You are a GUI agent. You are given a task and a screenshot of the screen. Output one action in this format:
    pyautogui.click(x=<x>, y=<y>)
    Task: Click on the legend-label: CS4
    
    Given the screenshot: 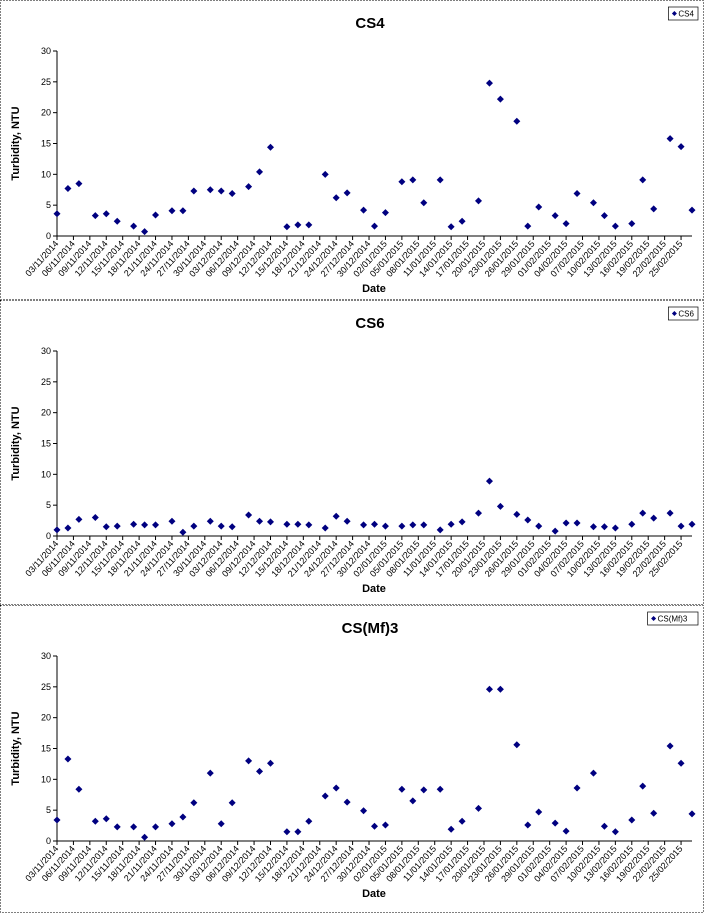 What is the action you would take?
    pyautogui.click(x=686, y=14)
    